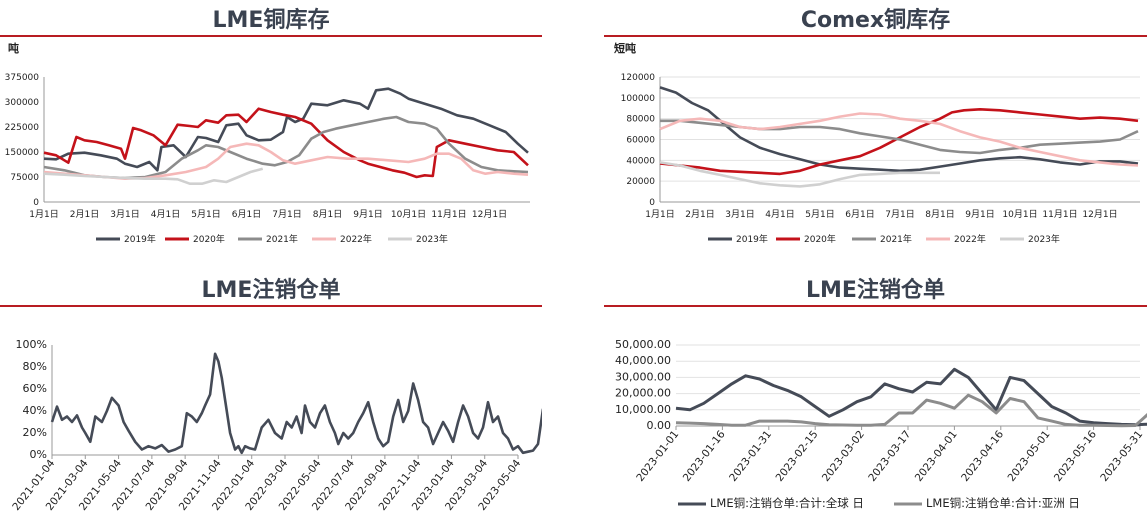  What do you see at coordinates (31, 344) in the screenshot?
I see `y-tick-label: 100%` at bounding box center [31, 344].